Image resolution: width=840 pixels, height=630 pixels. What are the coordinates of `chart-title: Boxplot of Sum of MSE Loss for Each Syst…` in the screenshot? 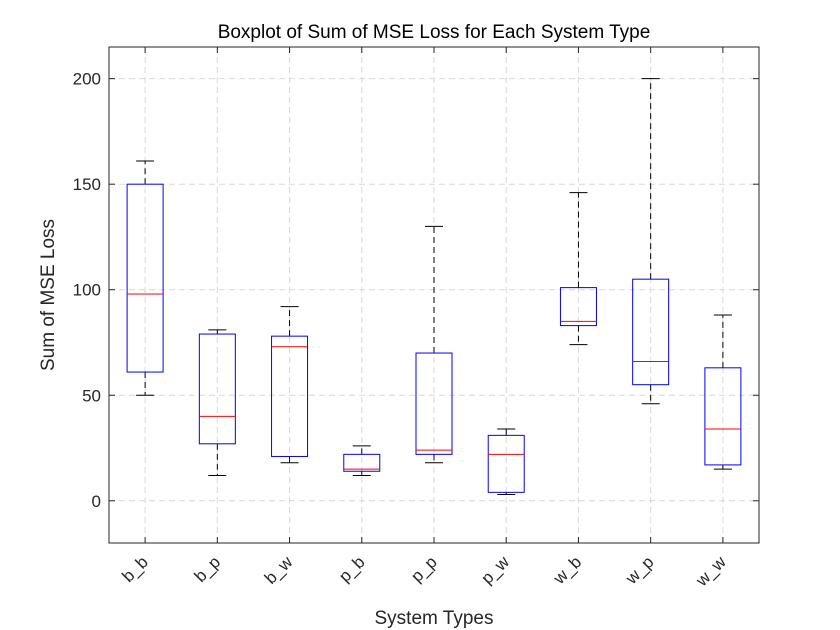 It's located at (434, 32).